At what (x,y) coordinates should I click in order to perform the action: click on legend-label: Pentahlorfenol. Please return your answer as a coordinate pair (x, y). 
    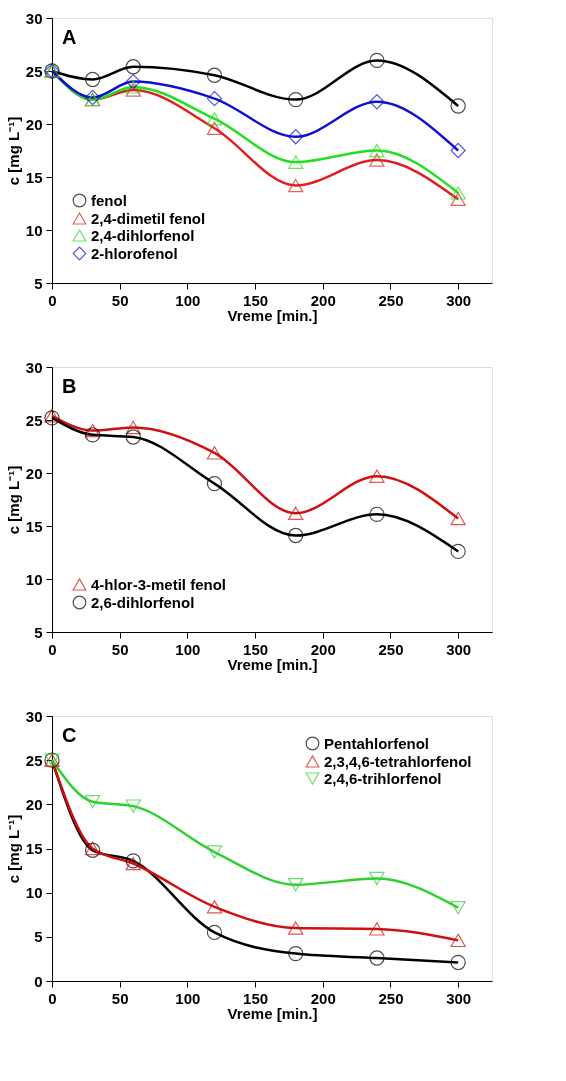
    Looking at the image, I should click on (377, 743).